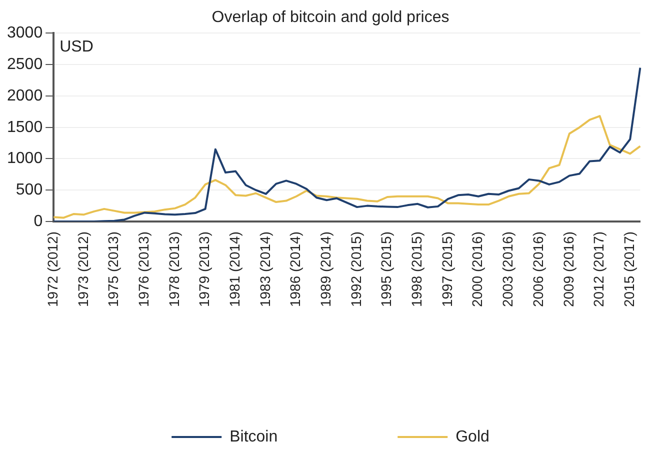 This screenshot has height=455, width=659. Describe the element at coordinates (143, 269) in the screenshot. I see `x-tick-label: 1976 (2013)` at that location.